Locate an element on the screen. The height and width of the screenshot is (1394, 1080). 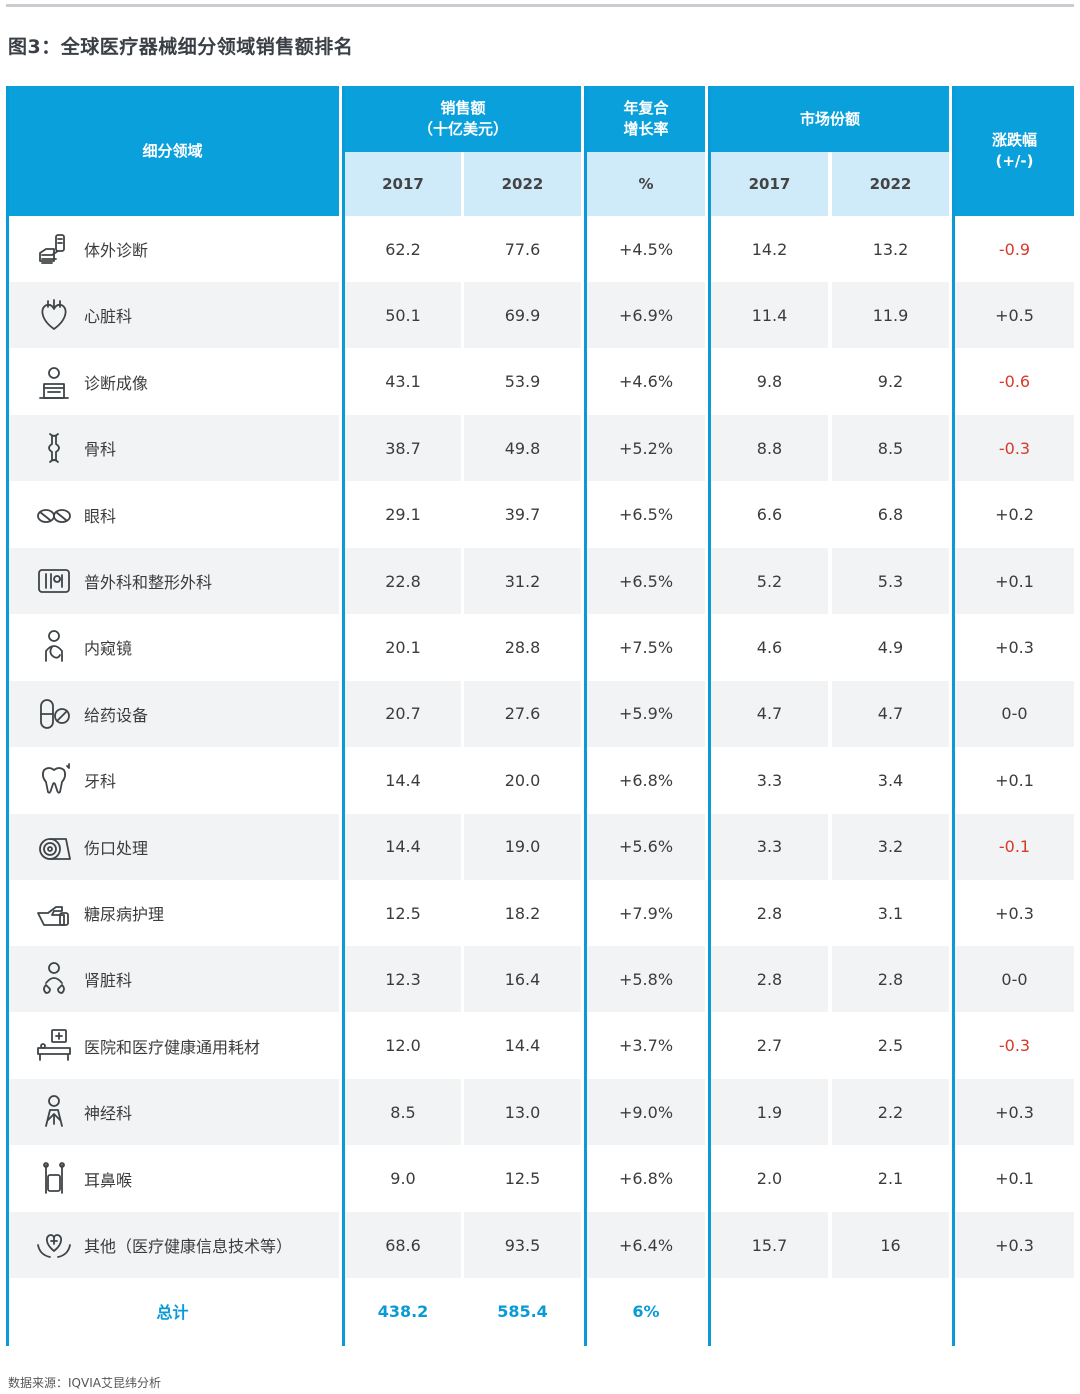
sales-2017-cell: 62.2 is located at coordinates (403, 249).